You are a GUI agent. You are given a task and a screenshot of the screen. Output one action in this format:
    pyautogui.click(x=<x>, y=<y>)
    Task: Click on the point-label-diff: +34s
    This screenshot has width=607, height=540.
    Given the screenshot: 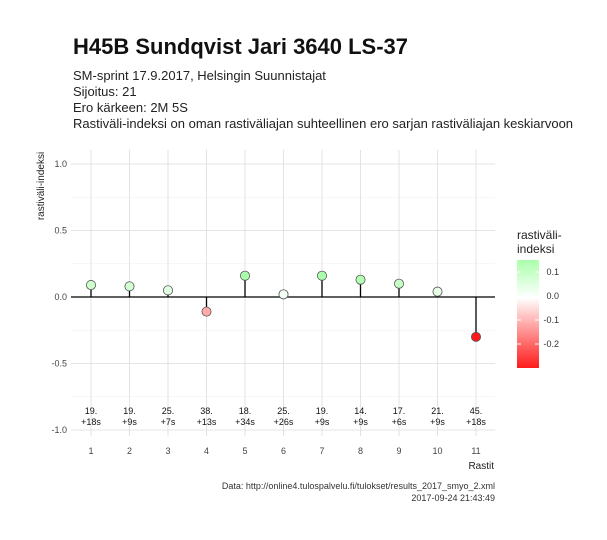 What is the action you would take?
    pyautogui.click(x=245, y=422)
    